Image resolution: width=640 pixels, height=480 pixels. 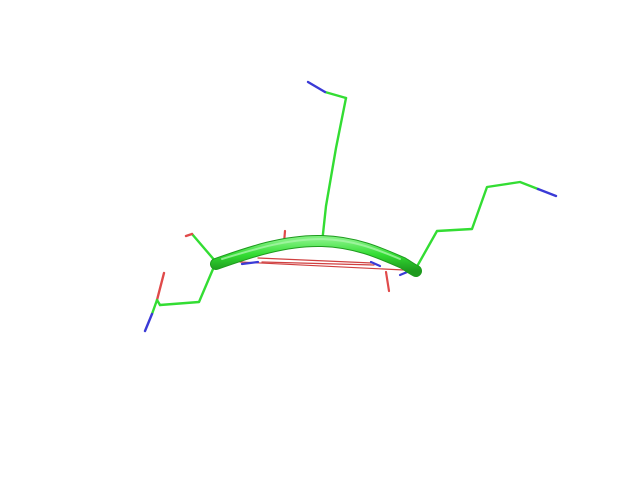 What do you see at coordinates (485, 226) in the screenshot?
I see `side-chain-right` at bounding box center [485, 226].